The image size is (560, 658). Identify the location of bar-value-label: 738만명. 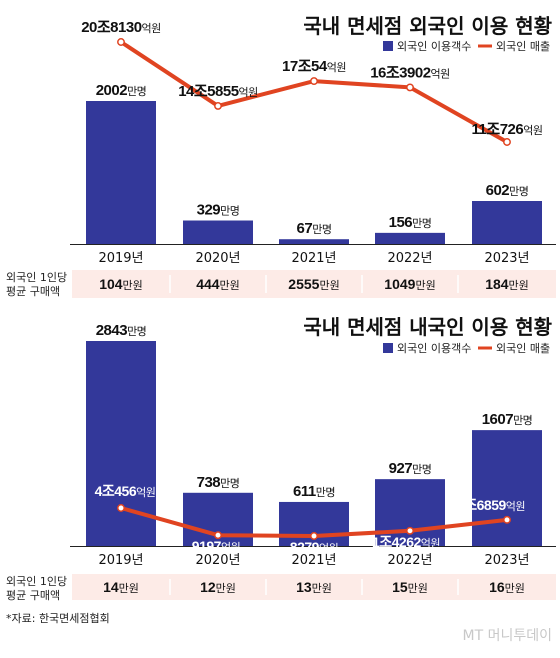
(218, 482).